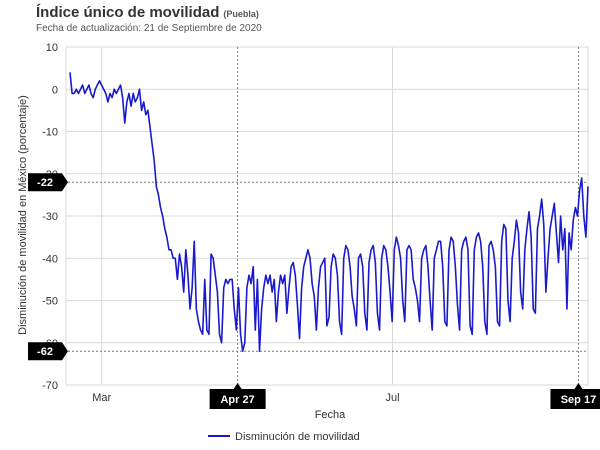  What do you see at coordinates (297, 437) in the screenshot?
I see `legend-label: Disminución de movilidad` at bounding box center [297, 437].